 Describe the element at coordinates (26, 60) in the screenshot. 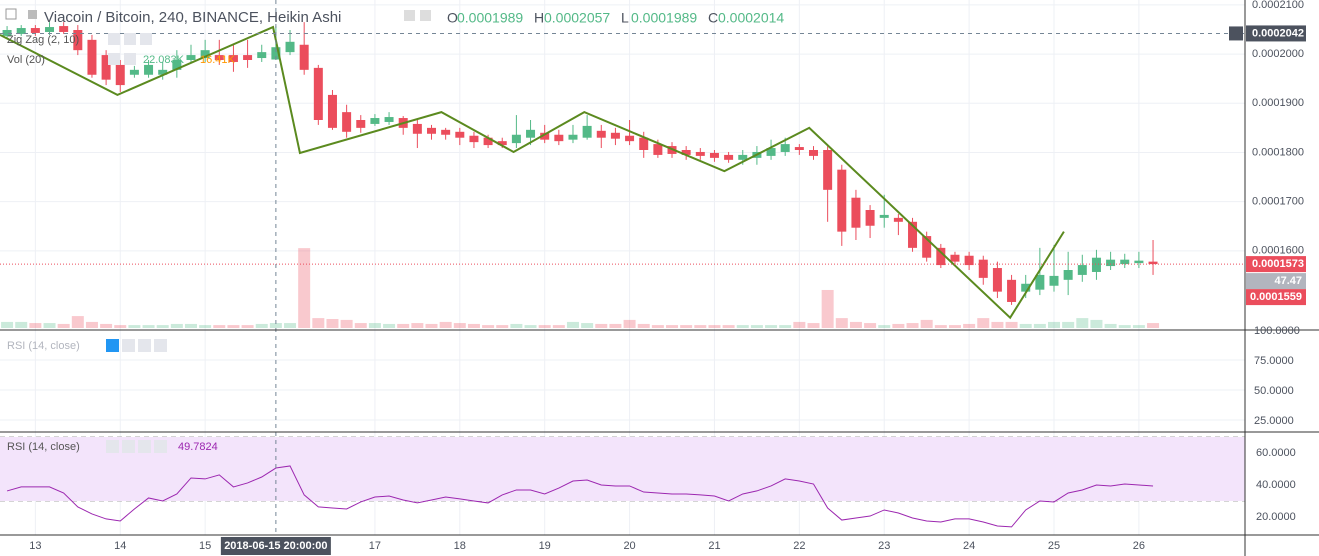

I see `indicator-name: Vol (20)` at that location.